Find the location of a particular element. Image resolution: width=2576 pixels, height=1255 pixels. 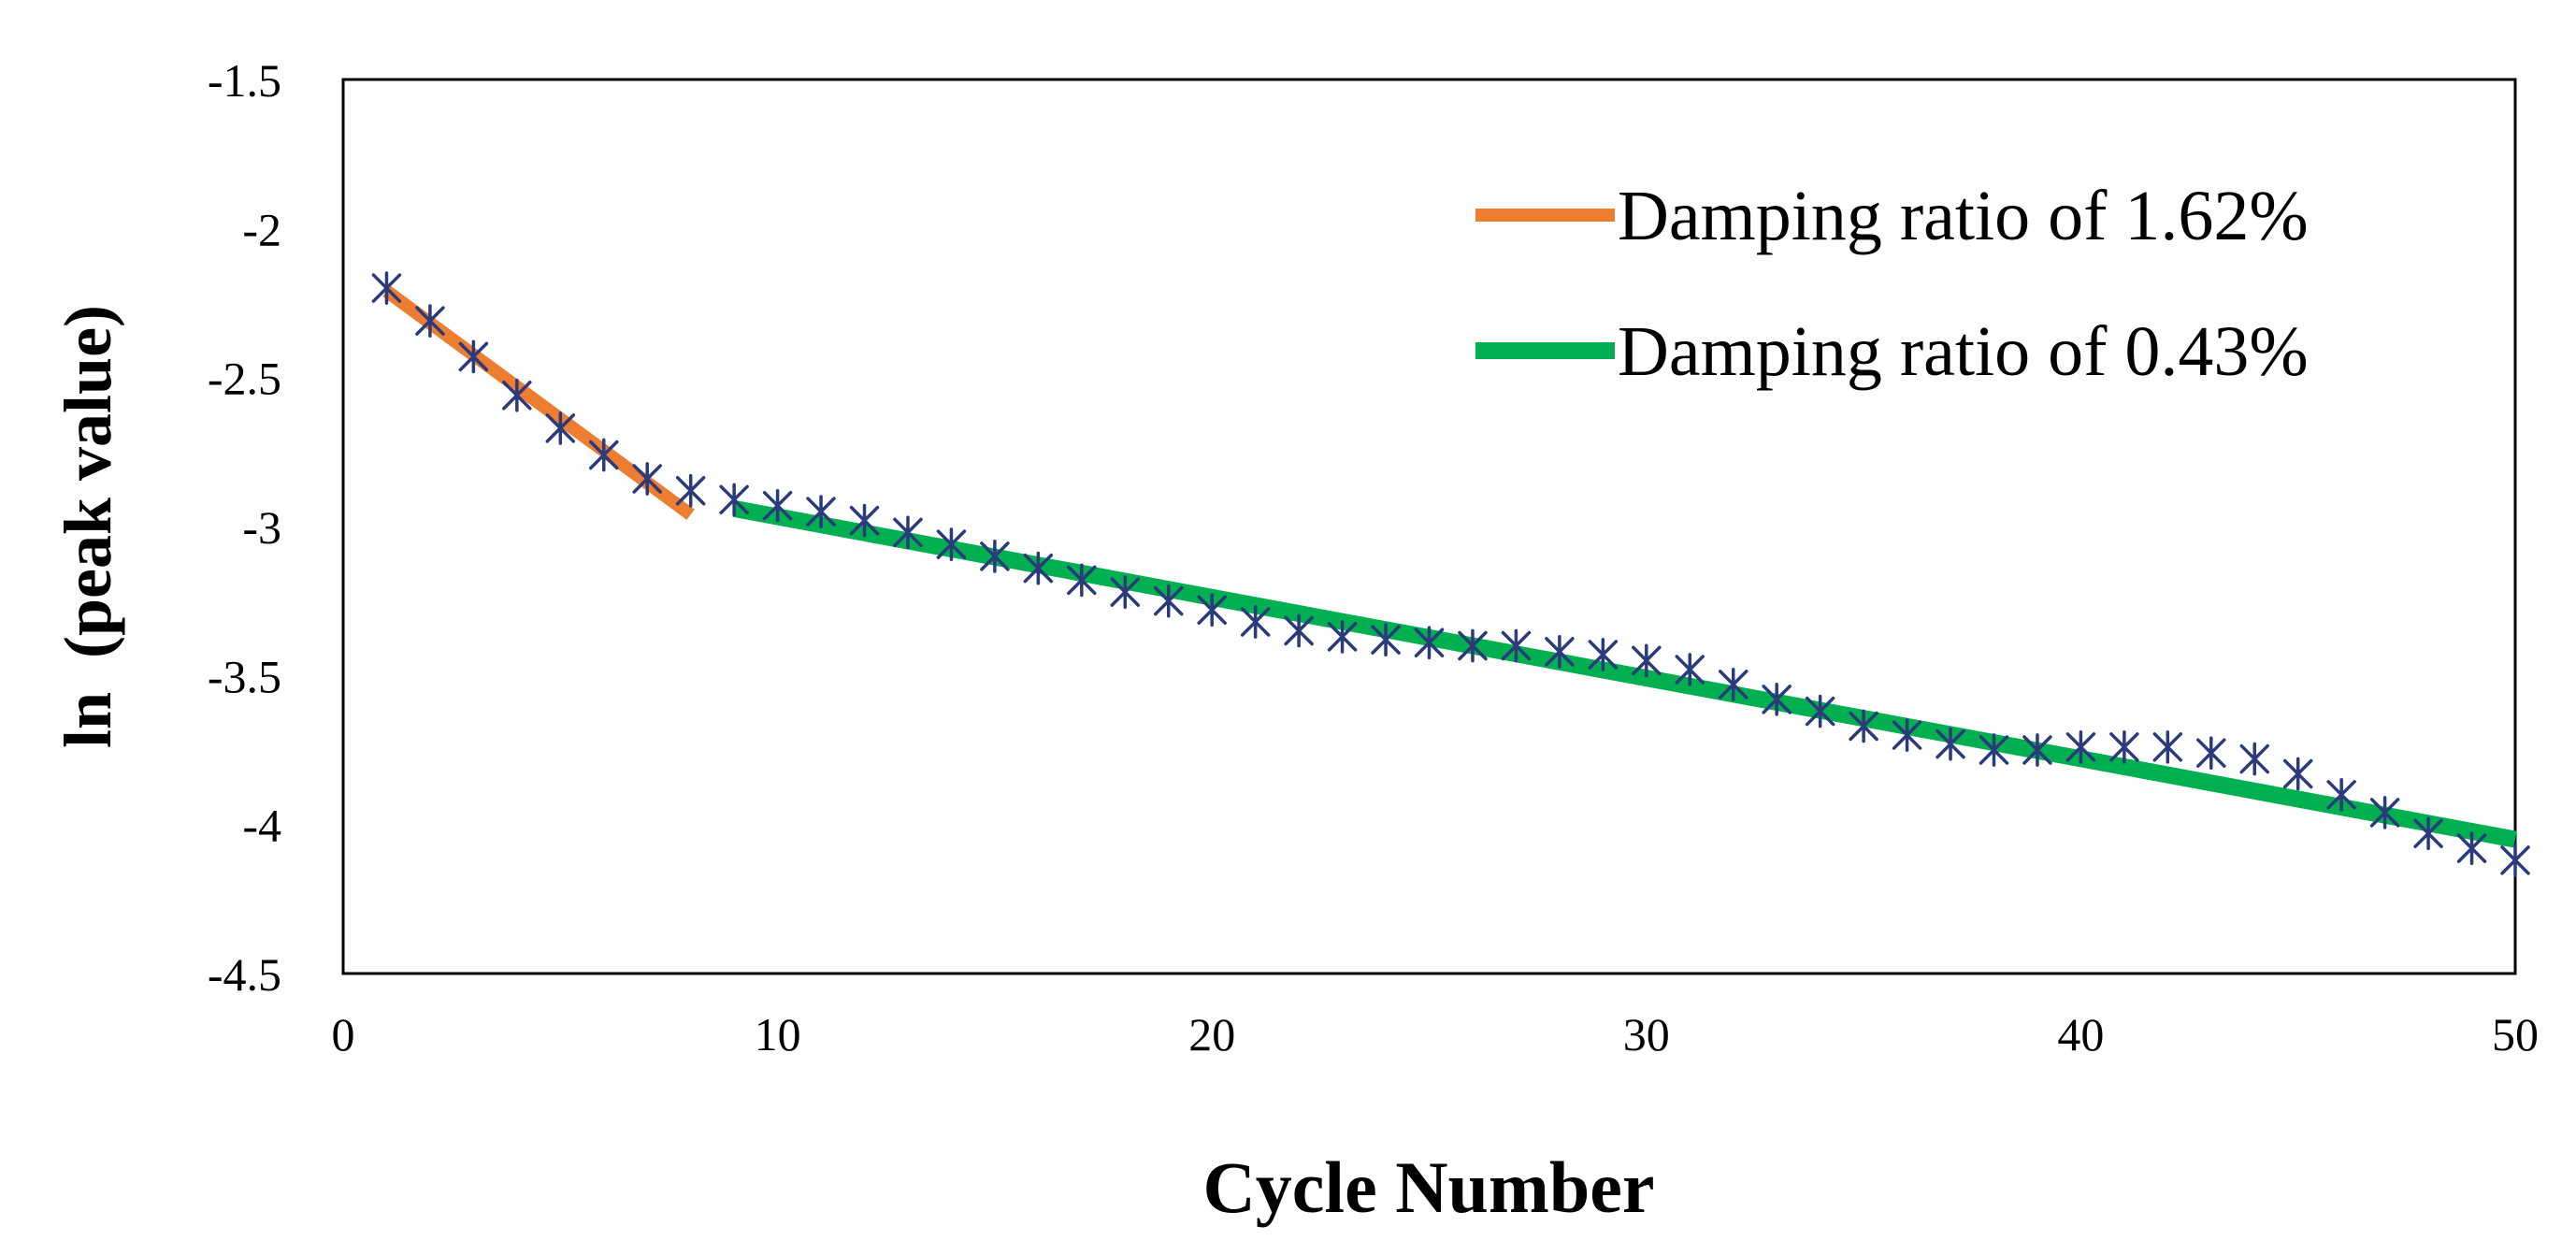

y-tick-label: -2 is located at coordinates (262, 229).